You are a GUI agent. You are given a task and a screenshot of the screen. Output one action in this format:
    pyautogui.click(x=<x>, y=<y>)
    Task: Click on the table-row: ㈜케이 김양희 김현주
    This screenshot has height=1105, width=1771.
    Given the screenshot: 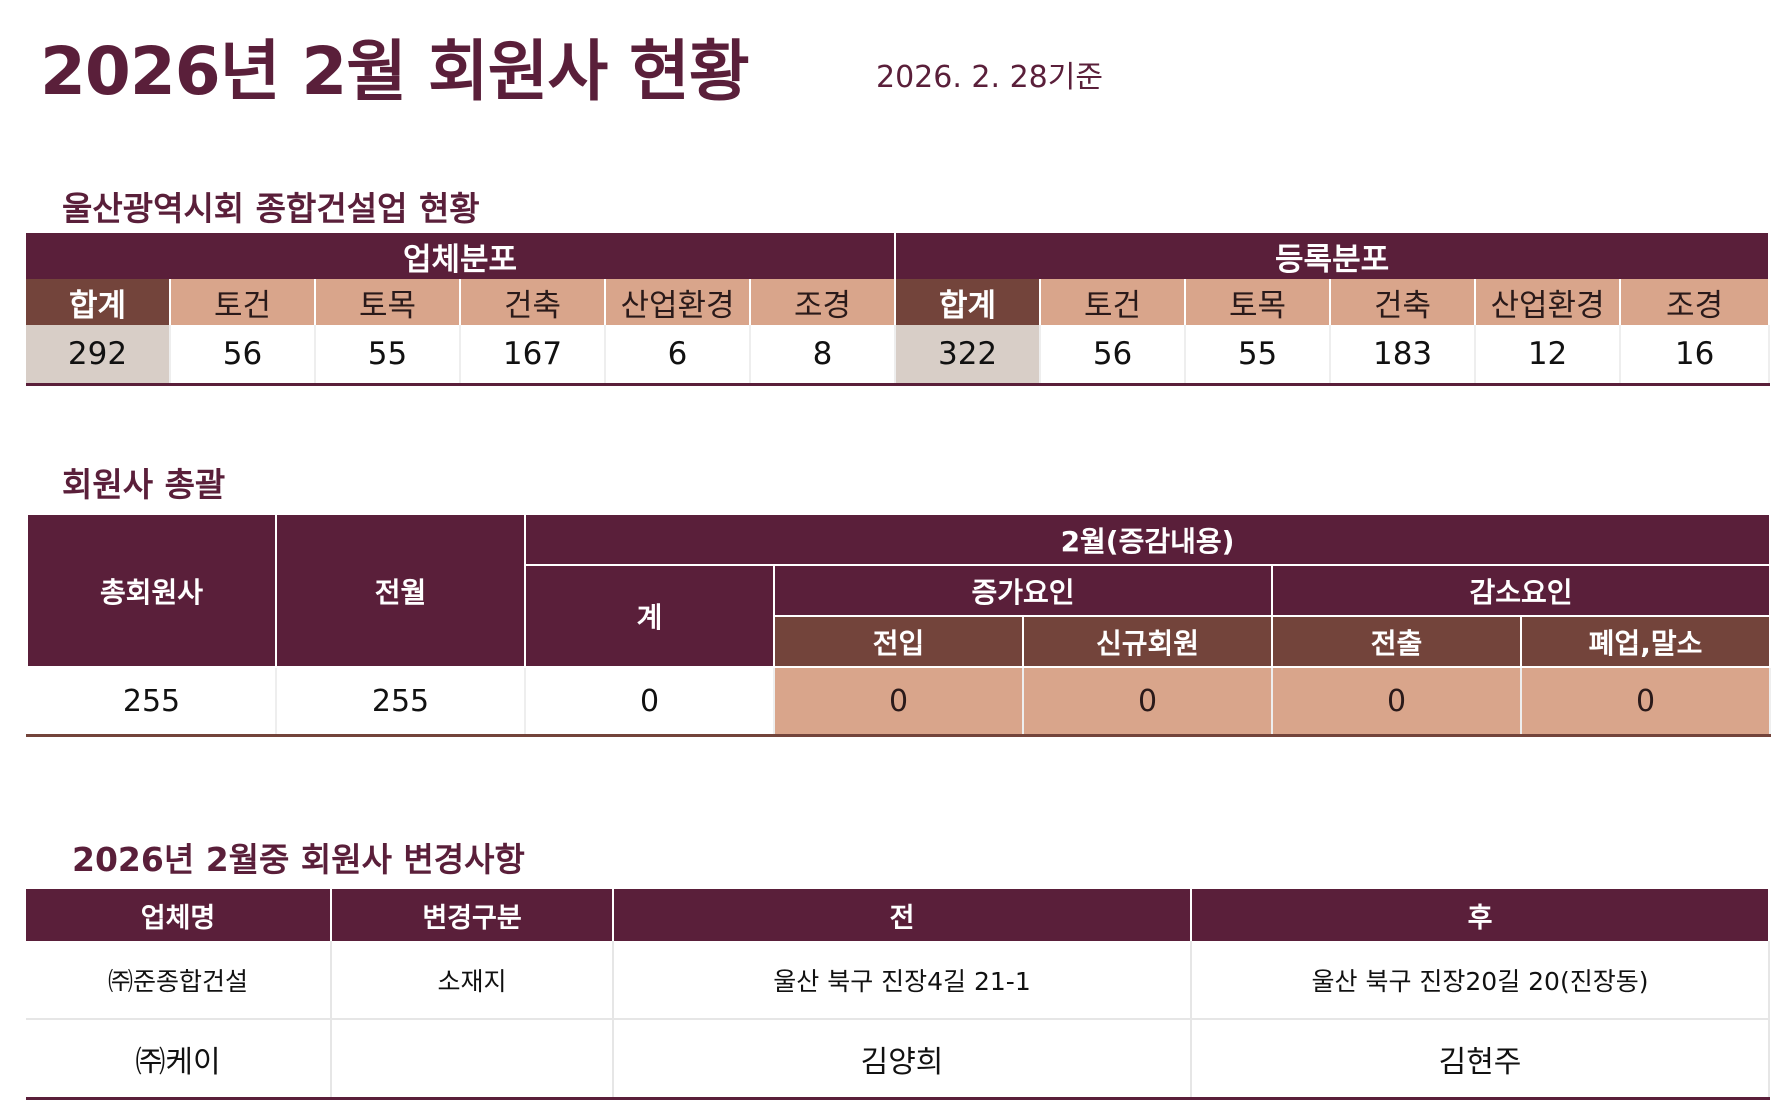 What is the action you would take?
    pyautogui.click(x=898, y=1059)
    